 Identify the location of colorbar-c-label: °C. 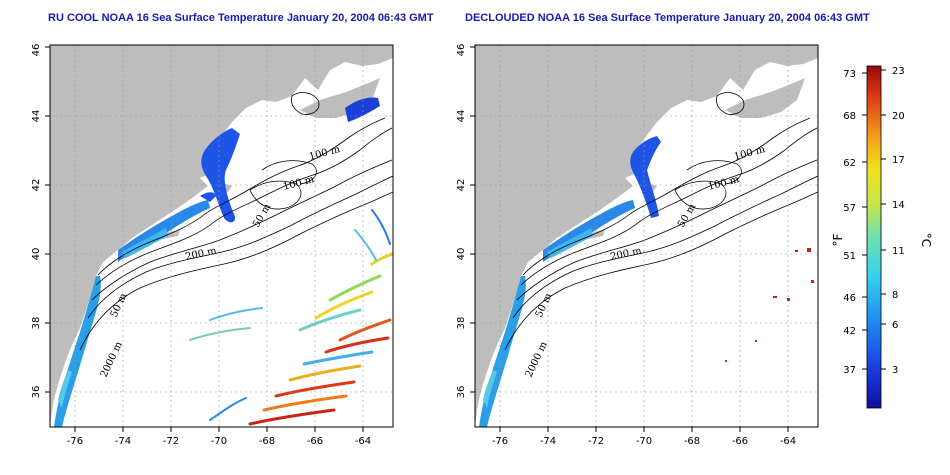
(926, 240).